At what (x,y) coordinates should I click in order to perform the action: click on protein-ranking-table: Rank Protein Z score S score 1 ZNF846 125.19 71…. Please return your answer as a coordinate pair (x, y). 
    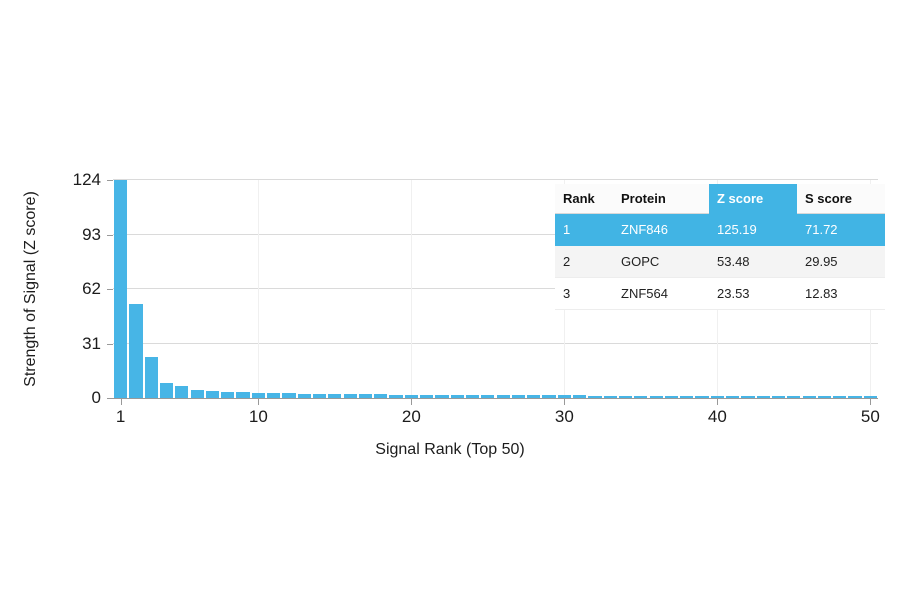
    Looking at the image, I should click on (720, 247).